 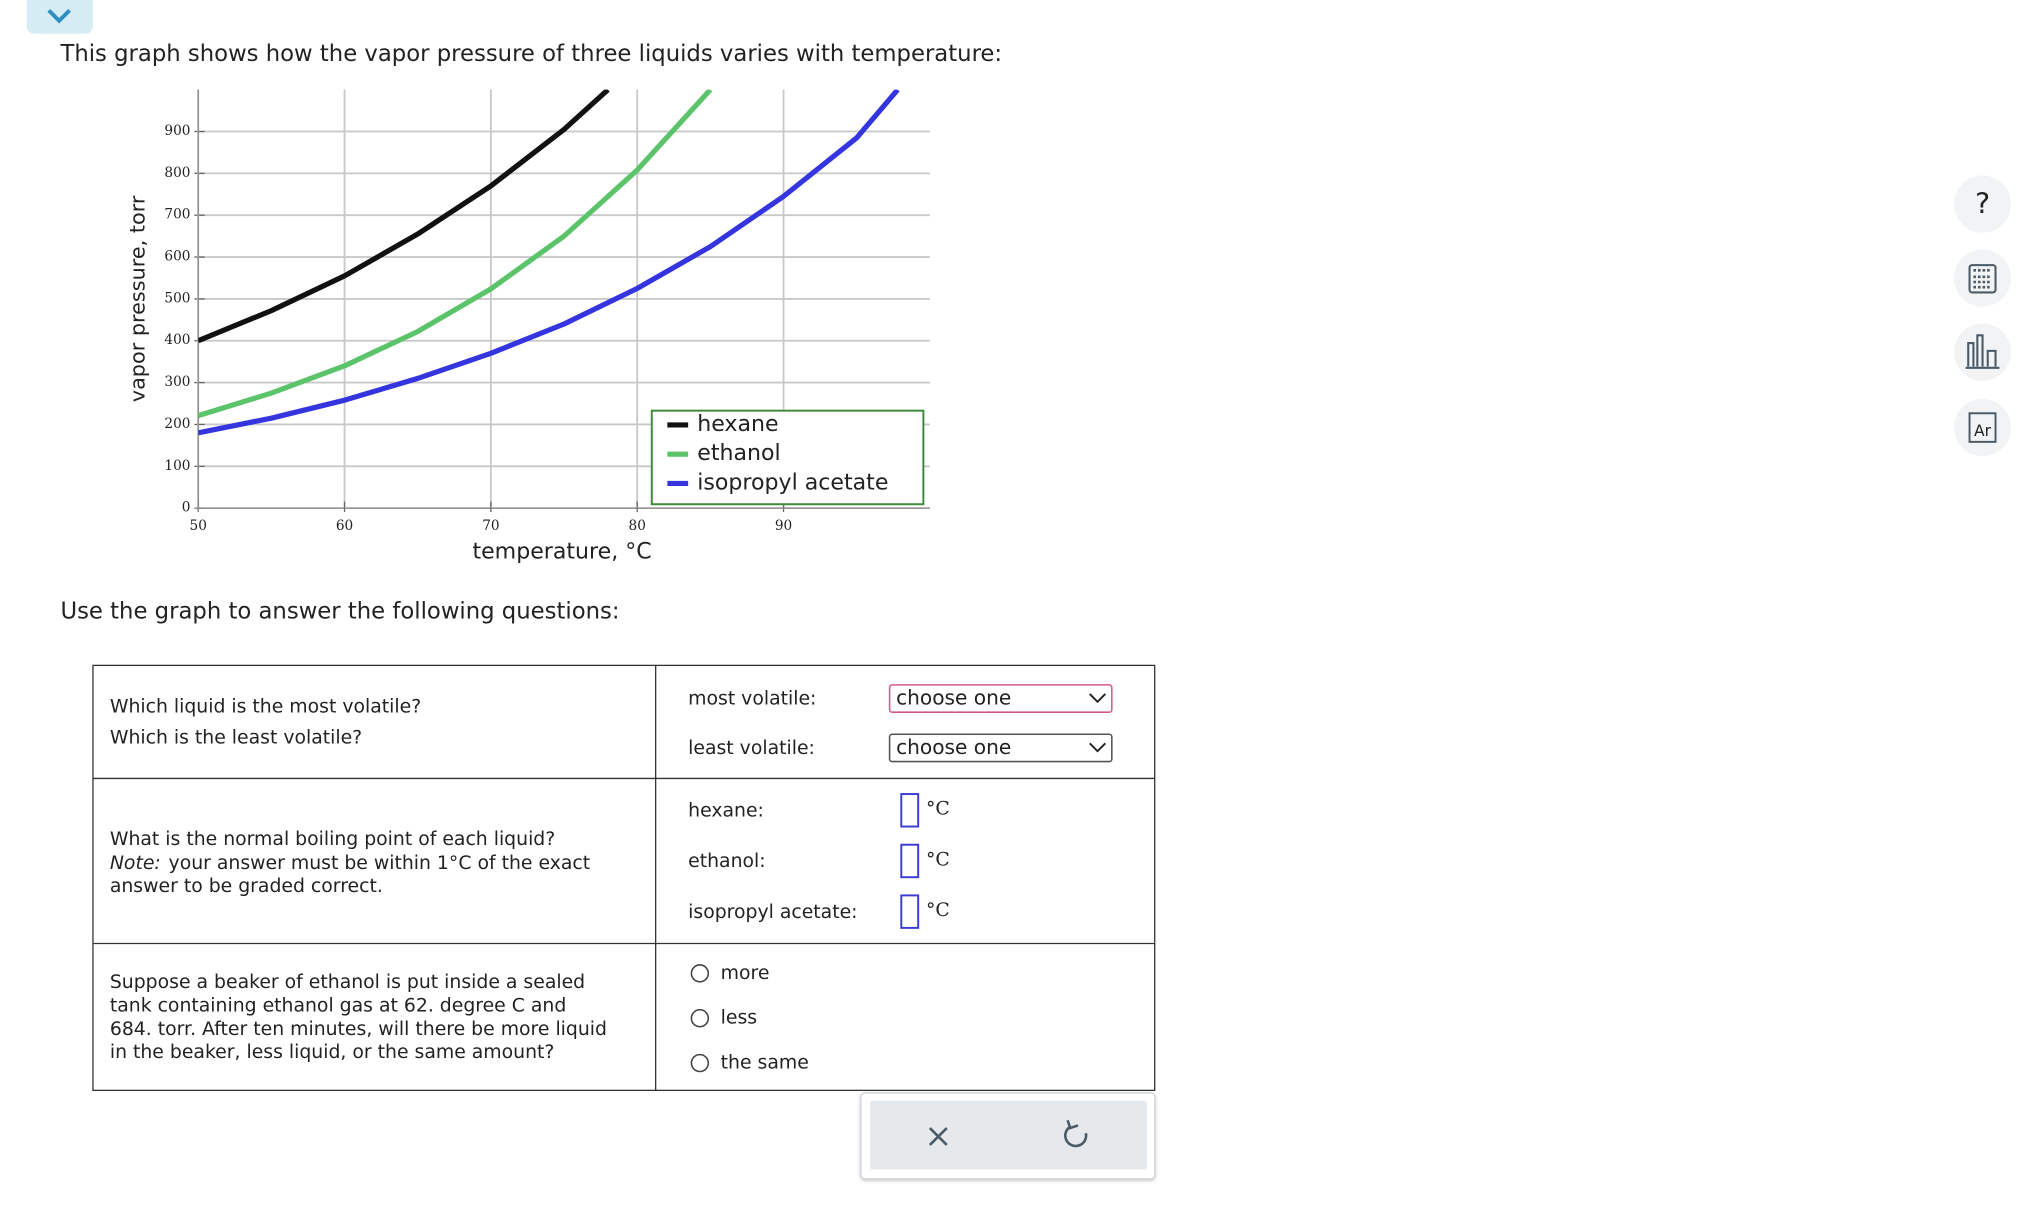 What do you see at coordinates (752, 699) in the screenshot?
I see `field-label: most volatile:` at bounding box center [752, 699].